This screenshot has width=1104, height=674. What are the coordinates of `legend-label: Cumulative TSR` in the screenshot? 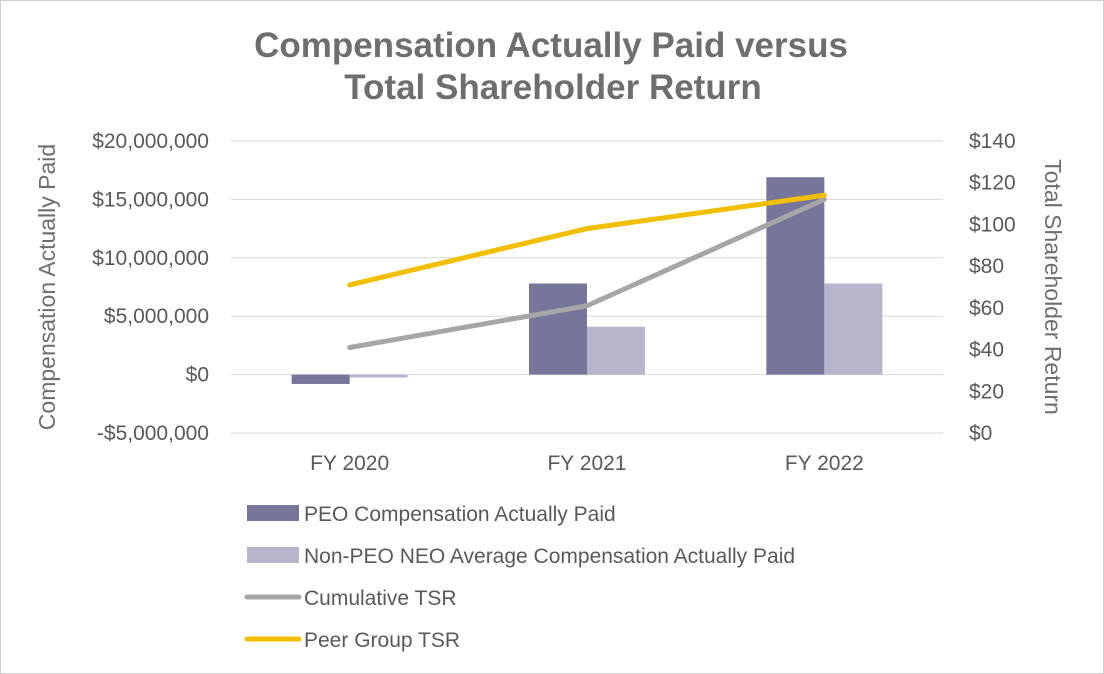 It's located at (380, 598).